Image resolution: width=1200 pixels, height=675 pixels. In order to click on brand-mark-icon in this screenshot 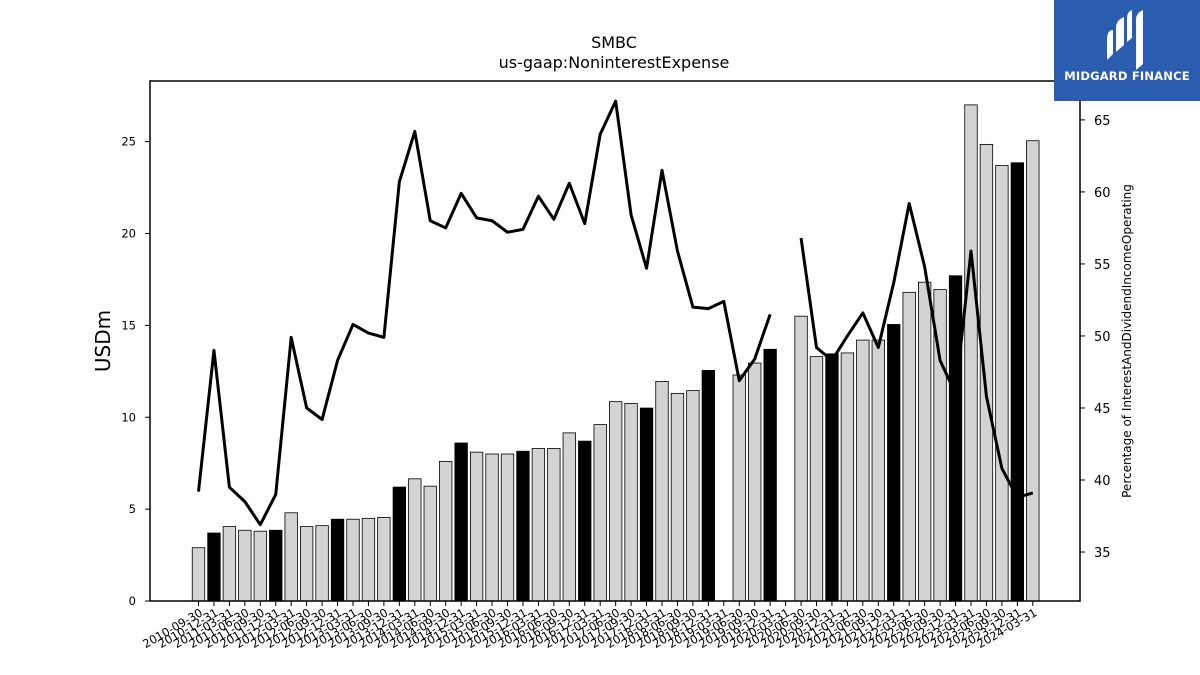, I will do `click(1125, 40)`.